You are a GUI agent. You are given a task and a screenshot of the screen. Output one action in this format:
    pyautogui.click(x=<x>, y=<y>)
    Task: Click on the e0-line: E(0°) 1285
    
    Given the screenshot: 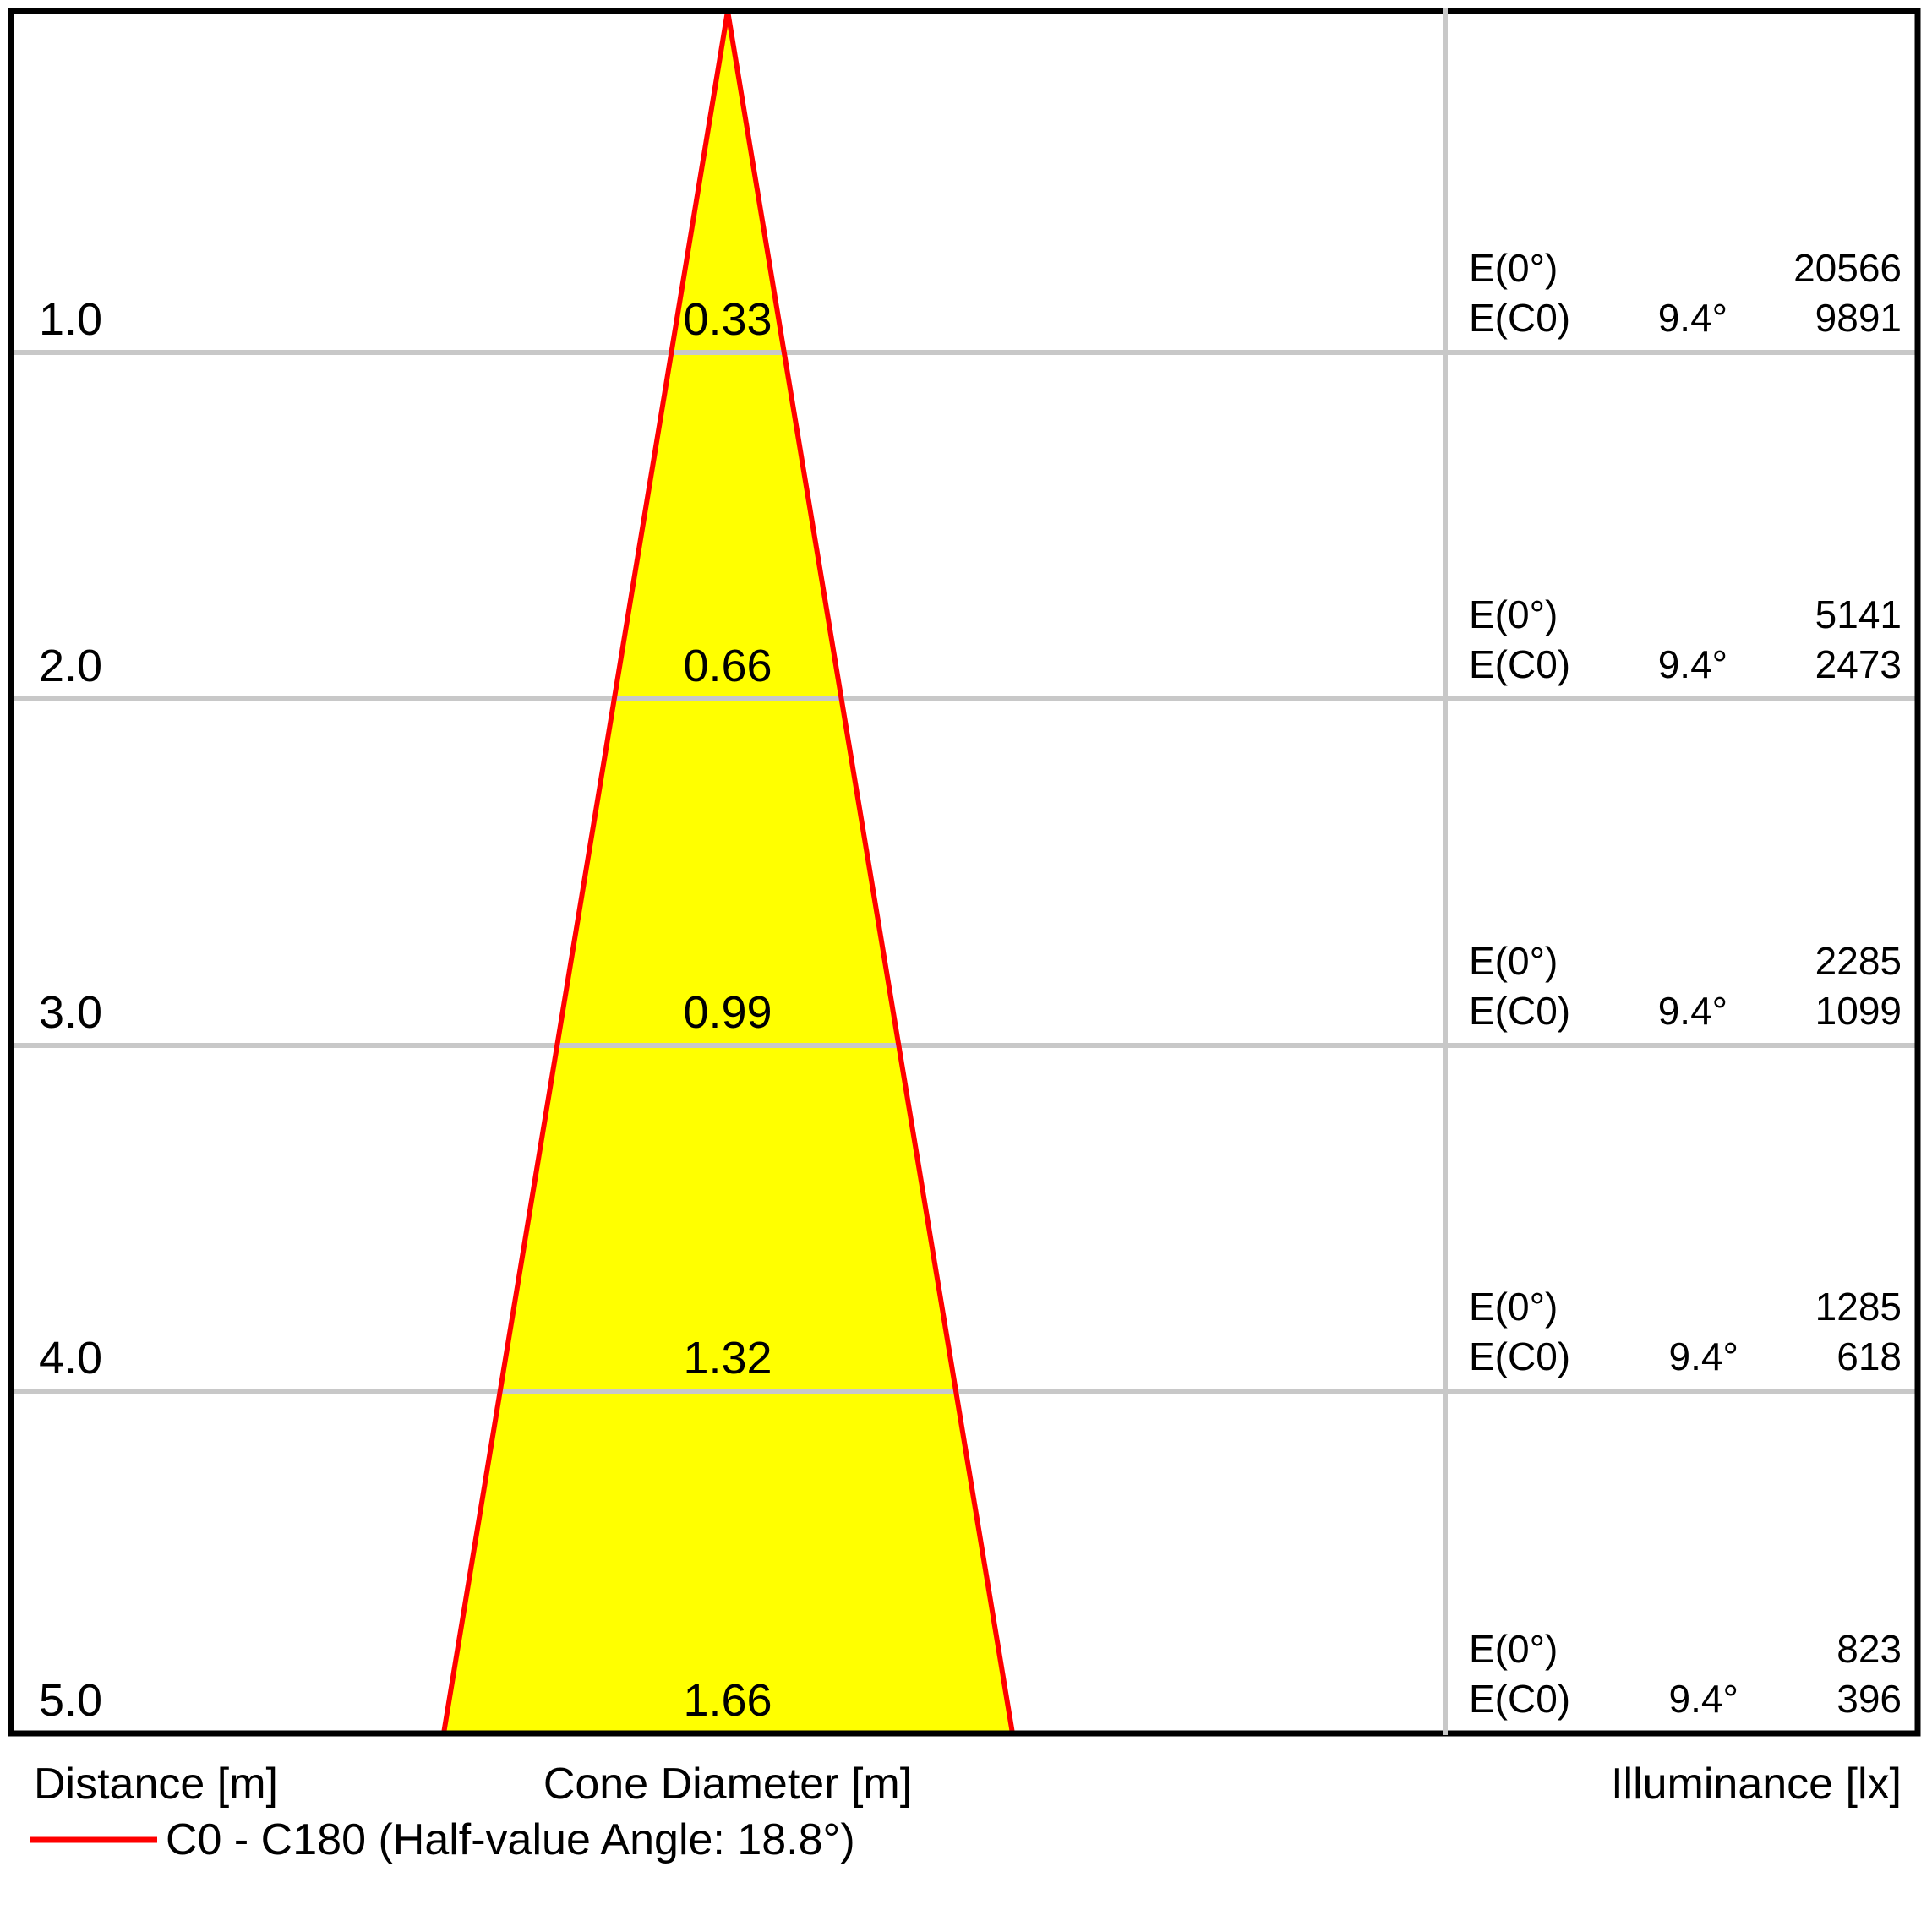 What is the action you would take?
    pyautogui.click(x=1685, y=1306)
    